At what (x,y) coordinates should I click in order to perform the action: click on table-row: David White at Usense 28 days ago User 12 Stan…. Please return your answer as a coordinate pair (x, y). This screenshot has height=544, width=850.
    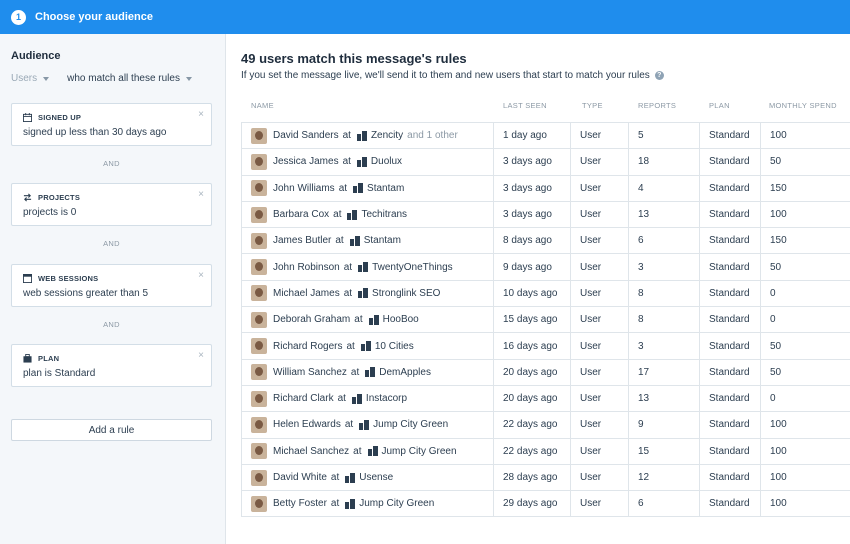
    Looking at the image, I should click on (545, 478).